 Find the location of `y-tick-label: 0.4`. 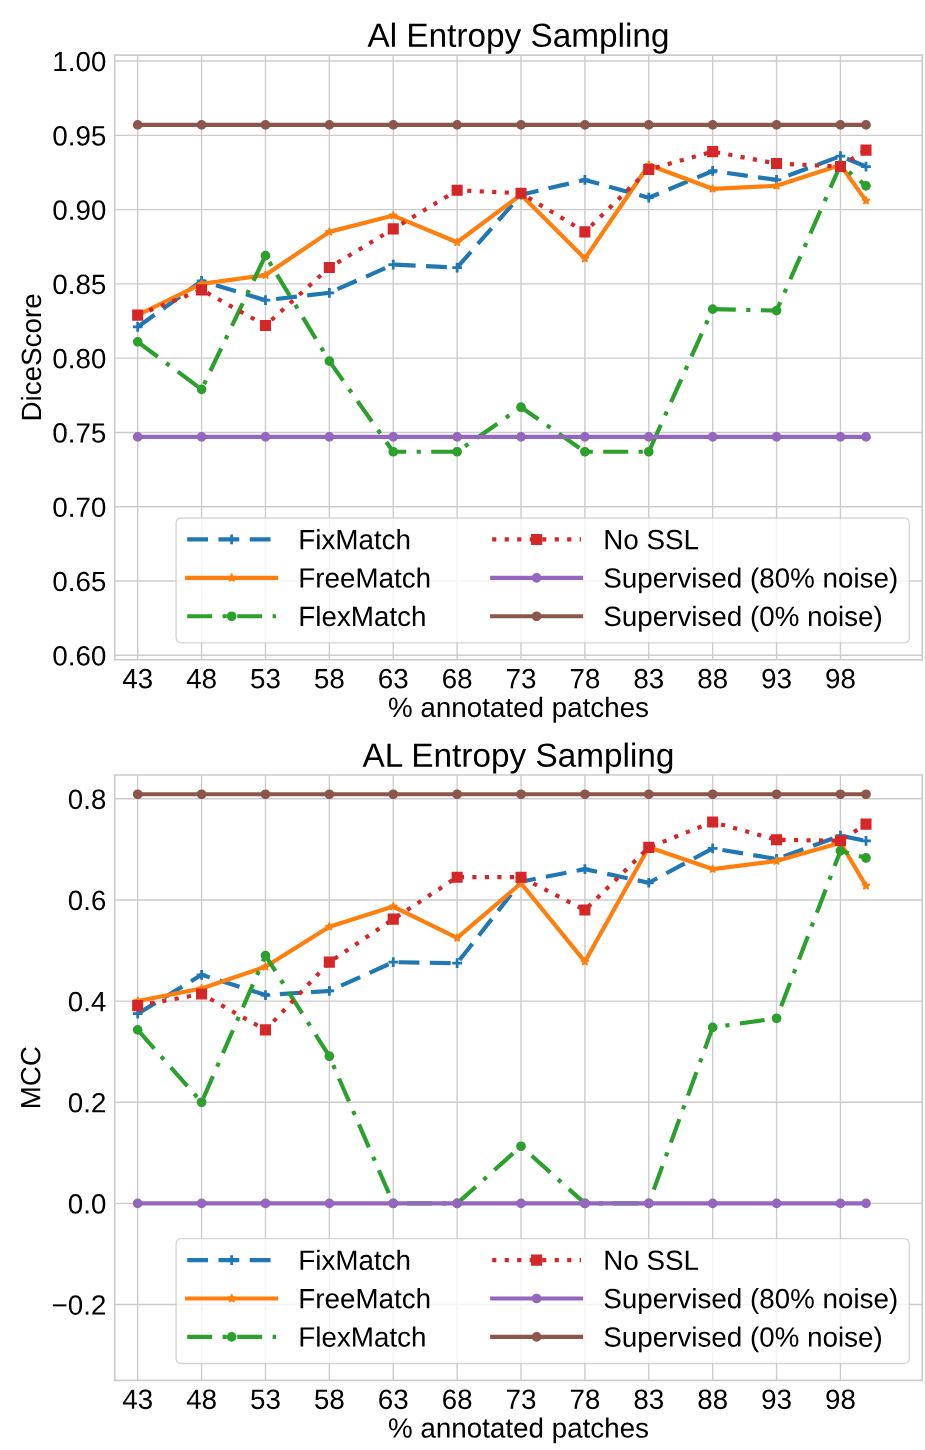

y-tick-label: 0.4 is located at coordinates (87, 1001).